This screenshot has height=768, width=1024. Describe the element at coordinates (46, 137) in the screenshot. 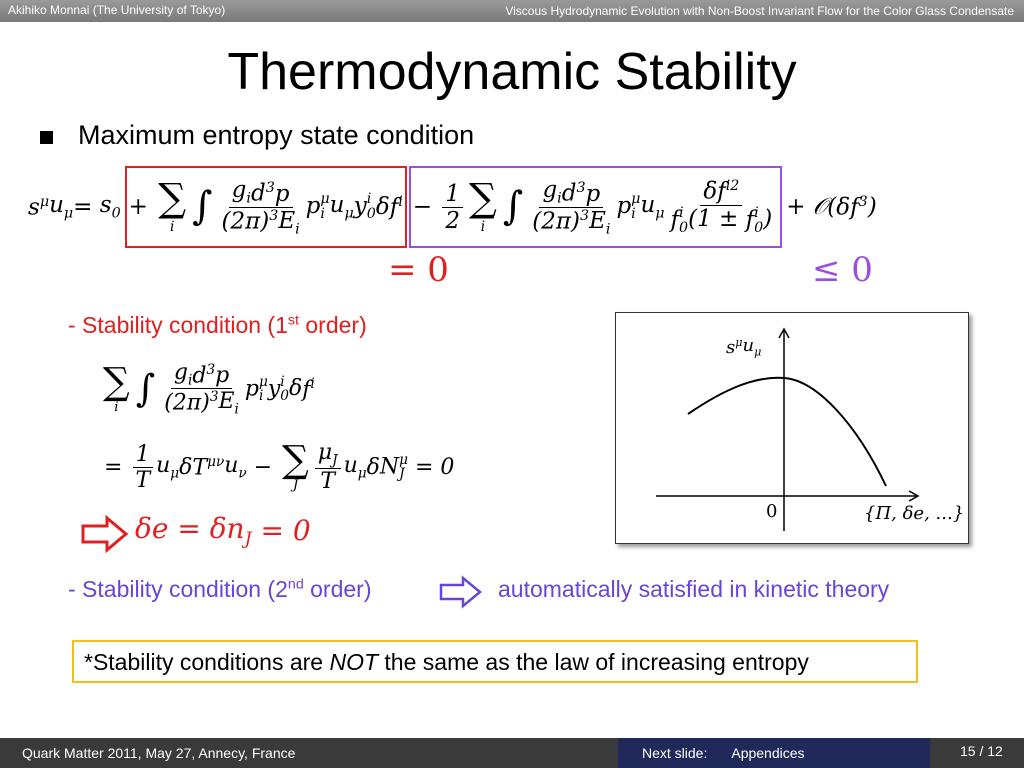

I see `bullet-square` at that location.